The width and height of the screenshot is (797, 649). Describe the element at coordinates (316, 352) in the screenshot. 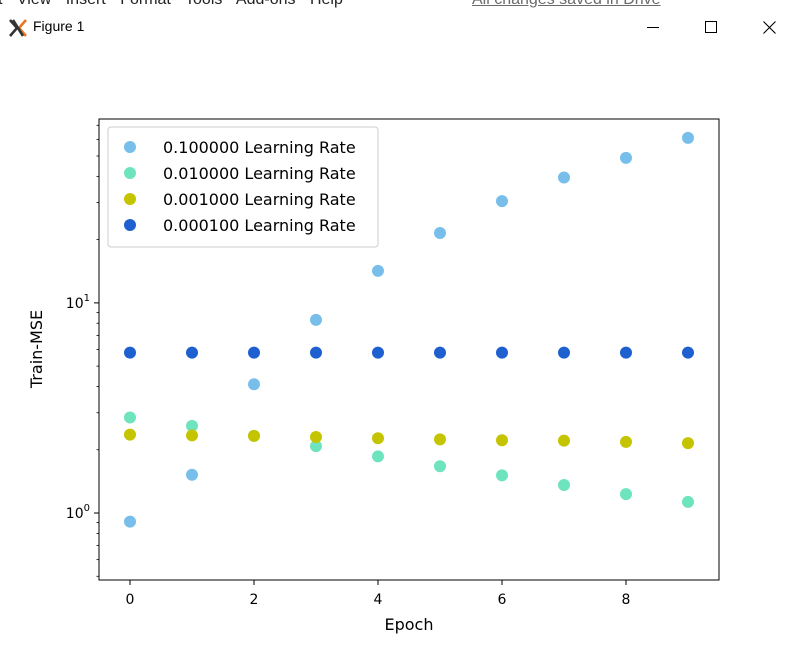

I see `point-s3-x3` at that location.